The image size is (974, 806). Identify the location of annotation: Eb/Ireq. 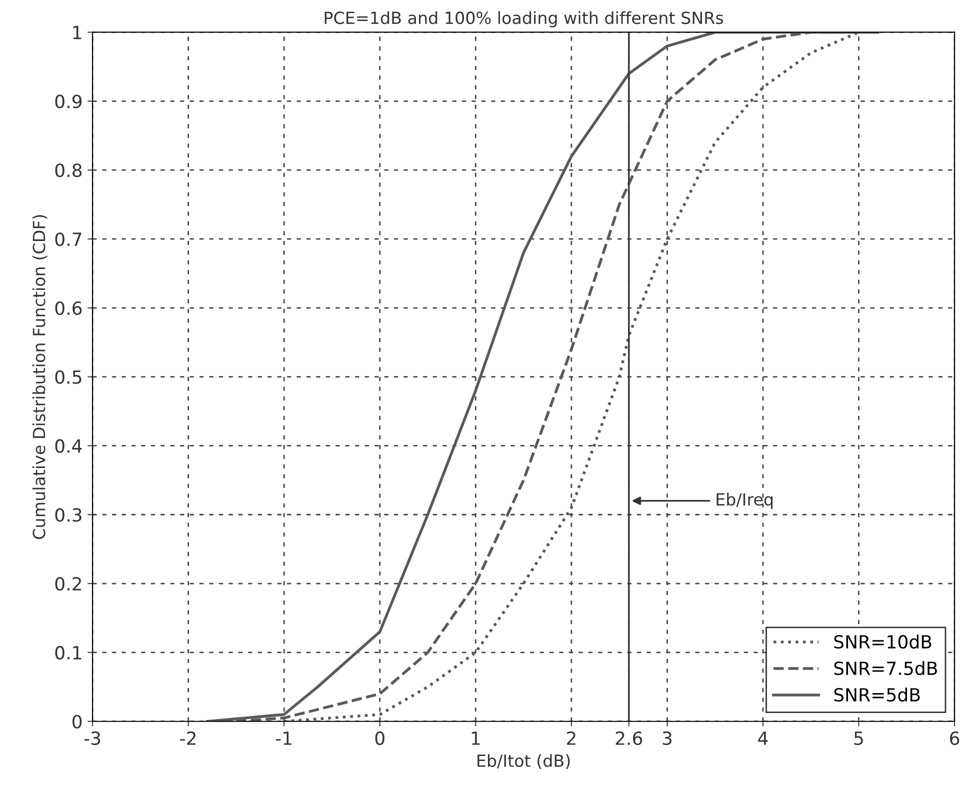
(744, 500).